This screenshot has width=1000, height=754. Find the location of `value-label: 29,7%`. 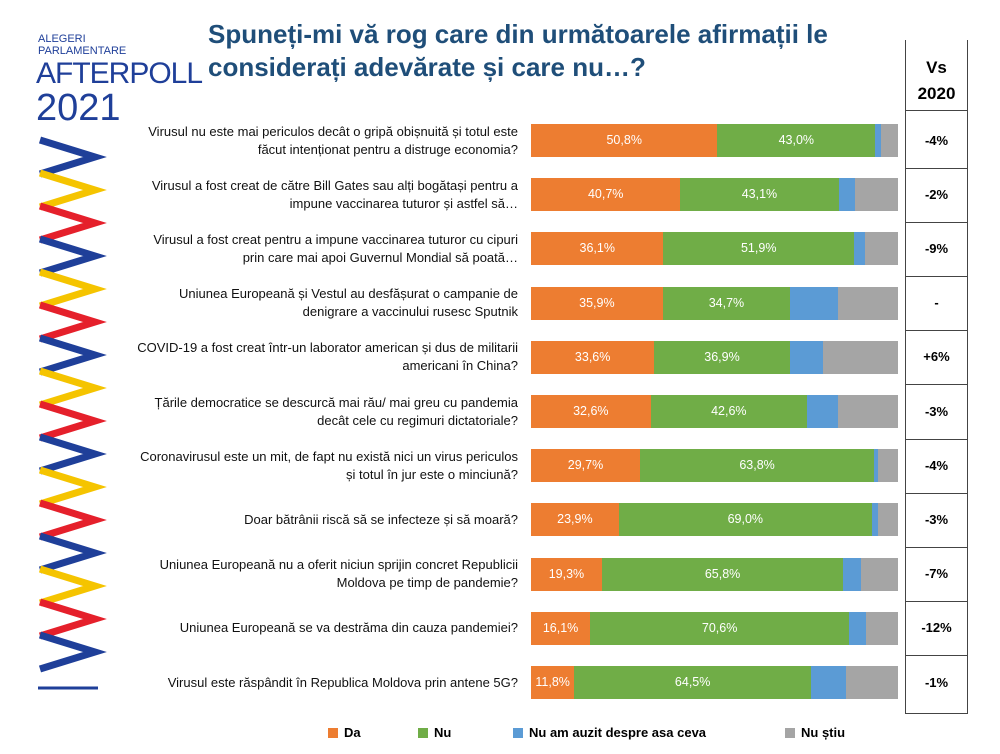

value-label: 29,7% is located at coordinates (585, 465).